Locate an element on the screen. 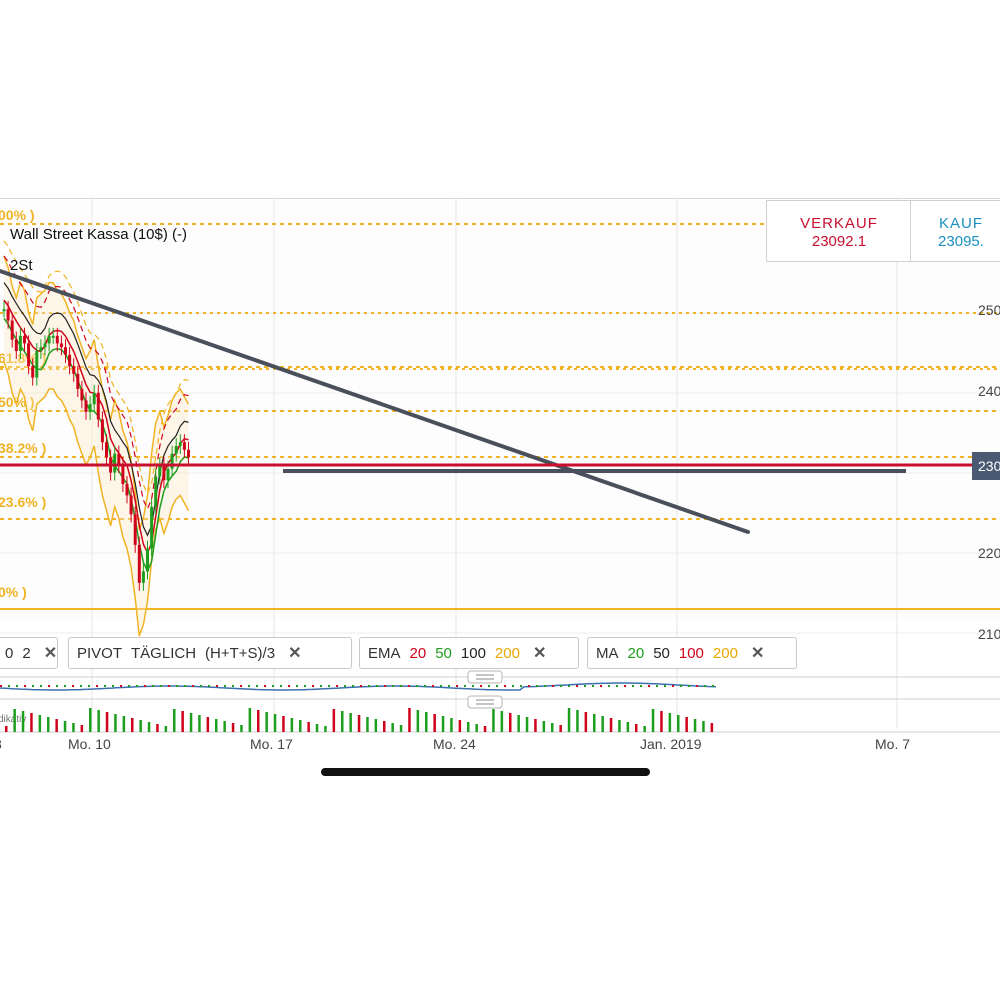 This screenshot has height=1000, width=1000. ema-period-200: 200 is located at coordinates (507, 653).